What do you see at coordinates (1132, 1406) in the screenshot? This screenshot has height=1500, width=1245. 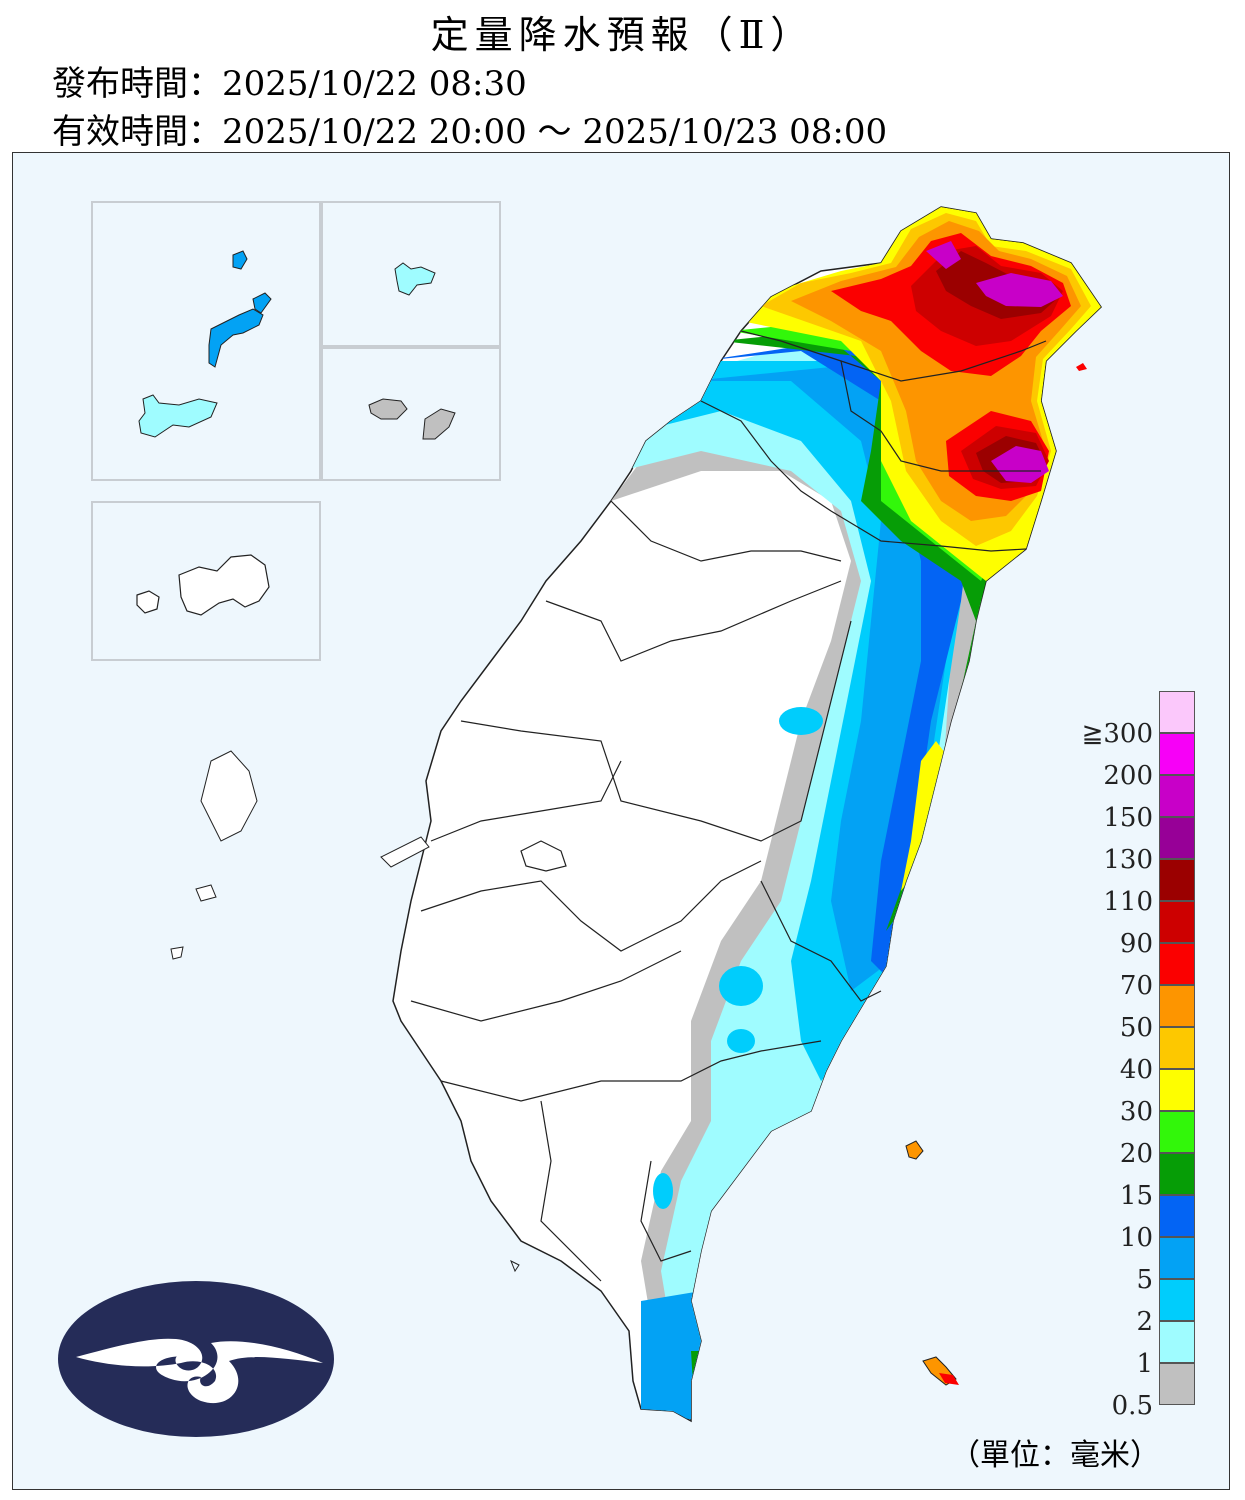 I see `legend-label: 0.5` at bounding box center [1132, 1406].